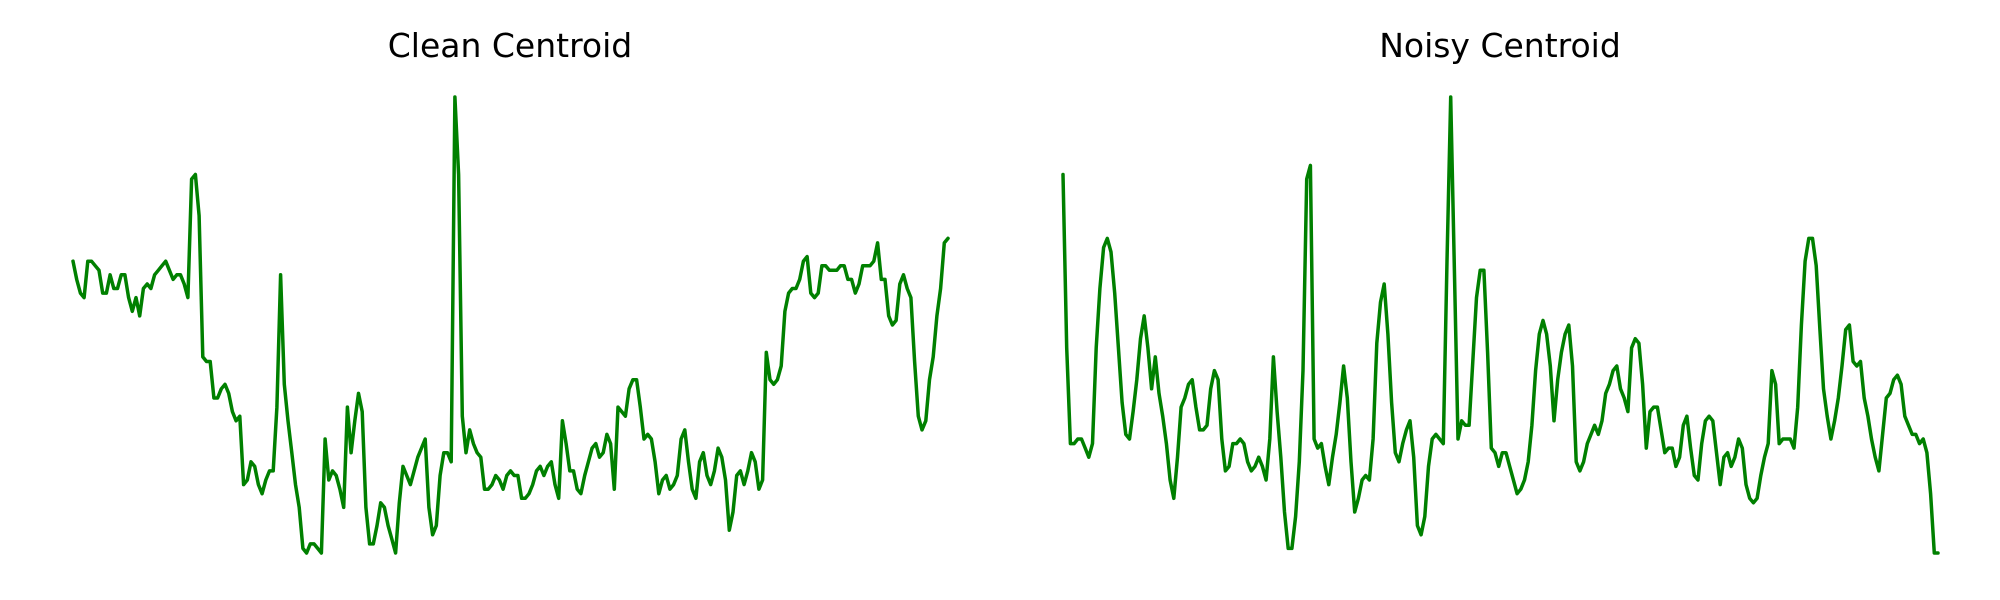 The image size is (2000, 600). I want to click on noisy-centroid-title: Noisy Centroid, so click(1500, 45).